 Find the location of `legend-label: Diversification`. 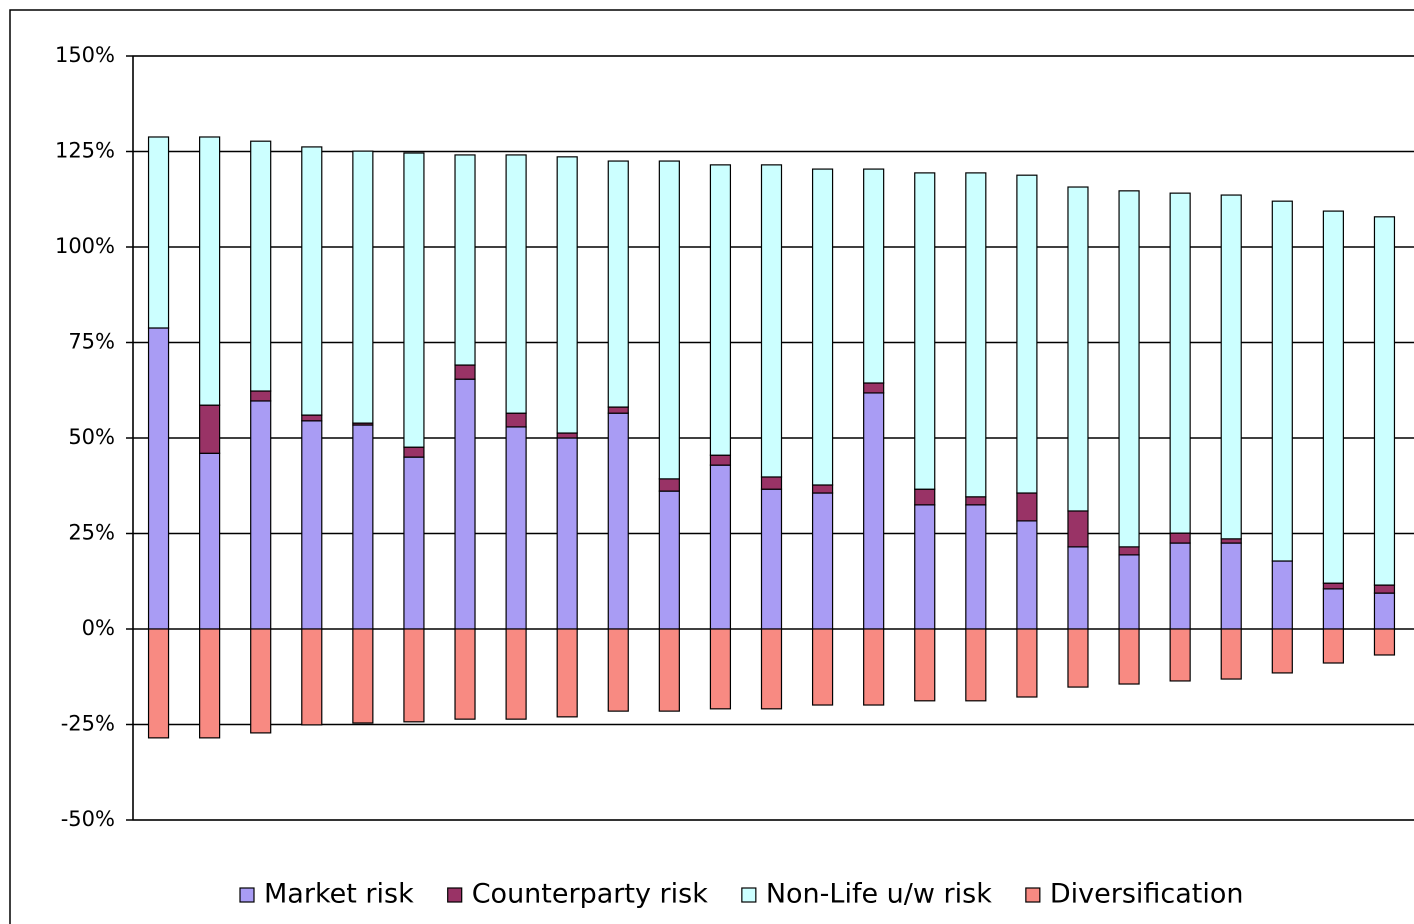

legend-label: Diversification is located at coordinates (1147, 894).